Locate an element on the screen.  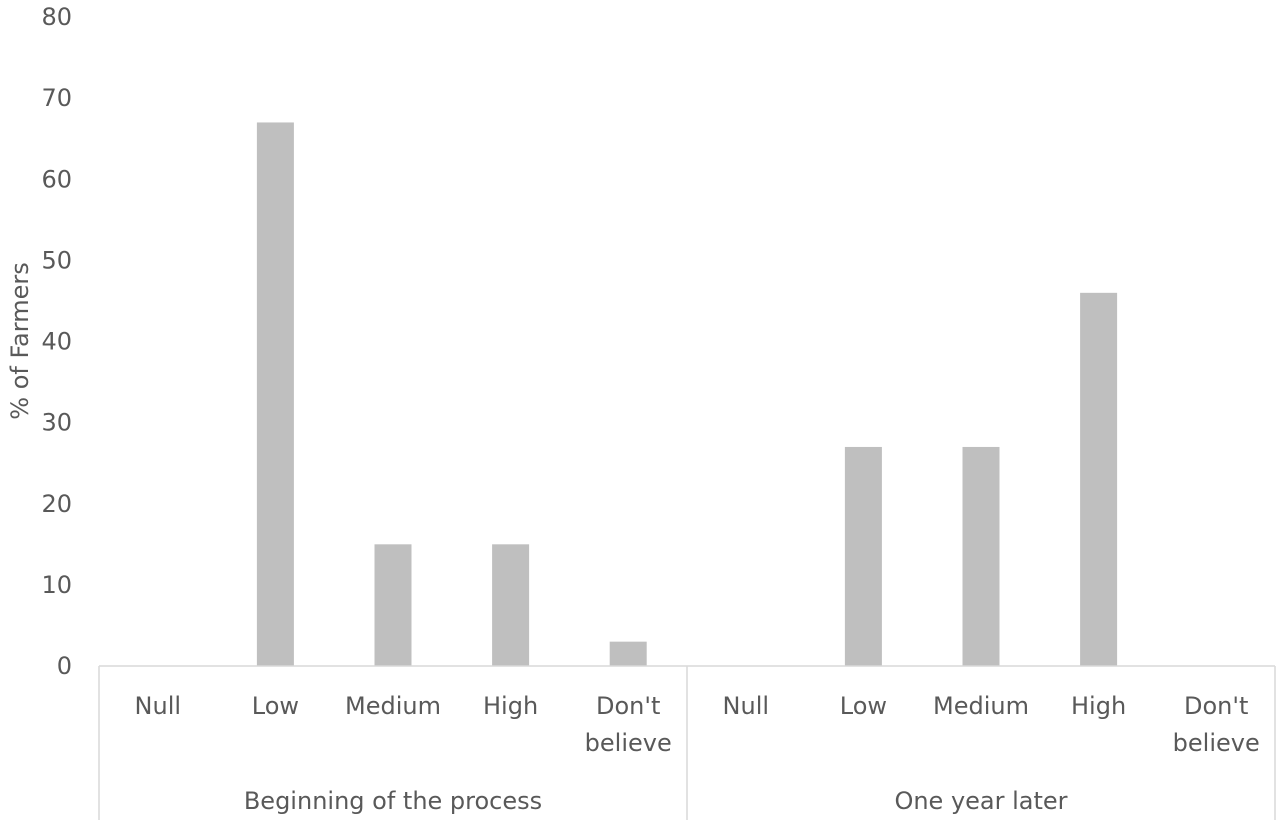
y-tick-label: 70 is located at coordinates (56, 98).